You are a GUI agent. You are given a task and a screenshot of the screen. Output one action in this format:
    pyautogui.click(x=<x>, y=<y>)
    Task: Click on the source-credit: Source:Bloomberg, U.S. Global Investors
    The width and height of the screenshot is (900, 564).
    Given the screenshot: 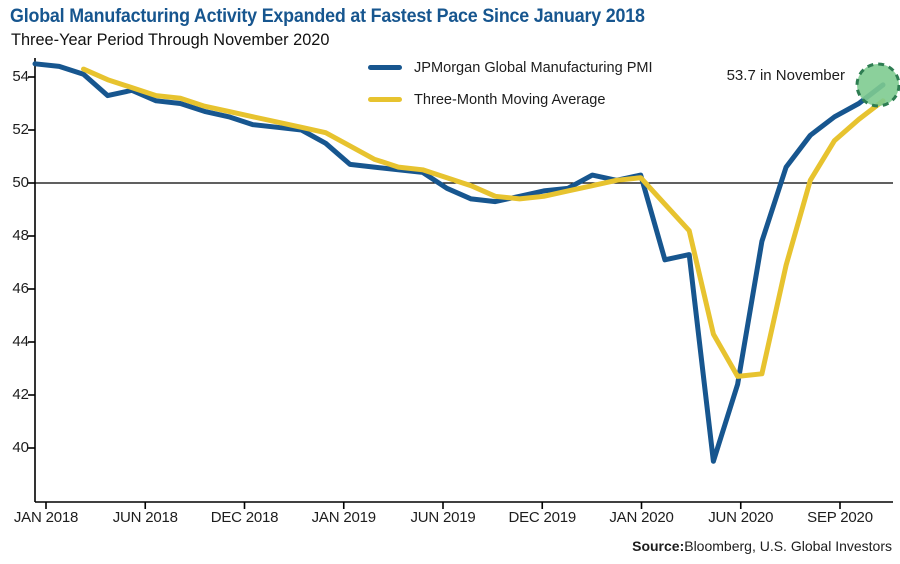 What is the action you would take?
    pyautogui.click(x=762, y=546)
    